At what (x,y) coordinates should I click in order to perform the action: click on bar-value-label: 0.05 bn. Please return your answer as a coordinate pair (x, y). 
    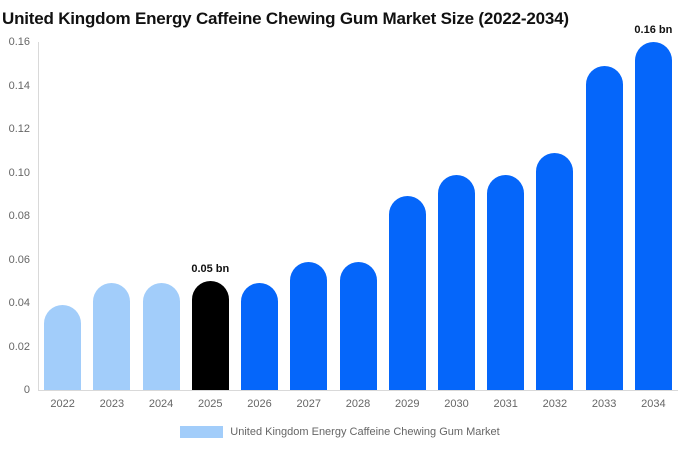
    Looking at the image, I should click on (210, 269).